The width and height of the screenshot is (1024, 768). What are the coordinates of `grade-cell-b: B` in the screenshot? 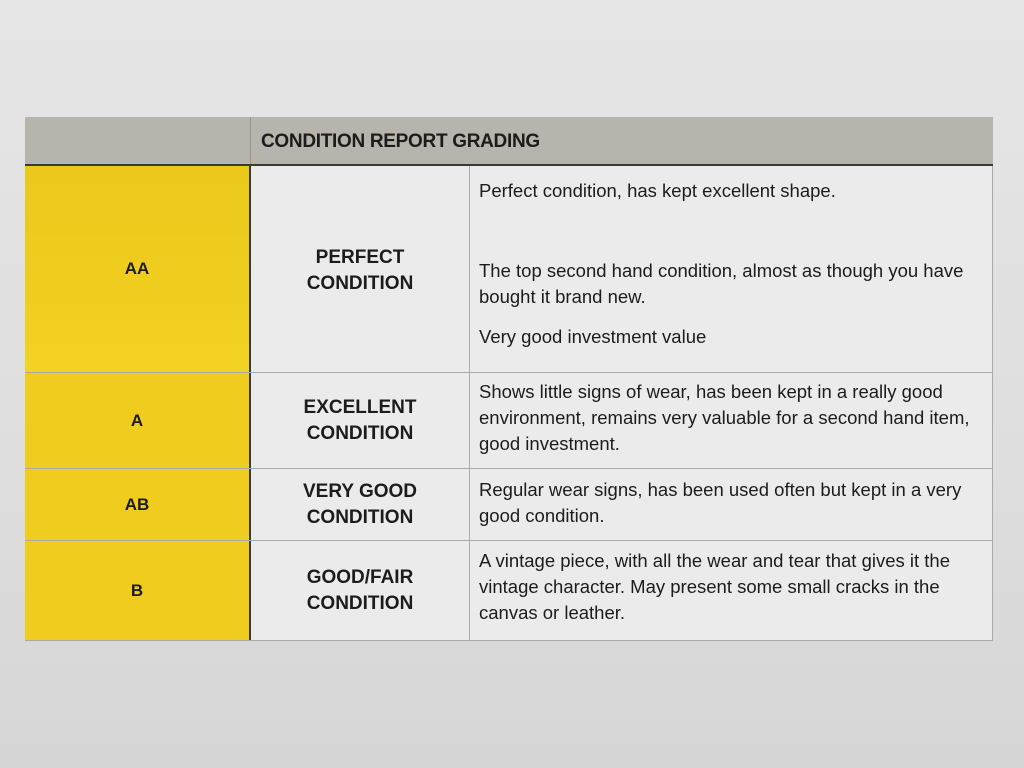 It's located at (138, 591).